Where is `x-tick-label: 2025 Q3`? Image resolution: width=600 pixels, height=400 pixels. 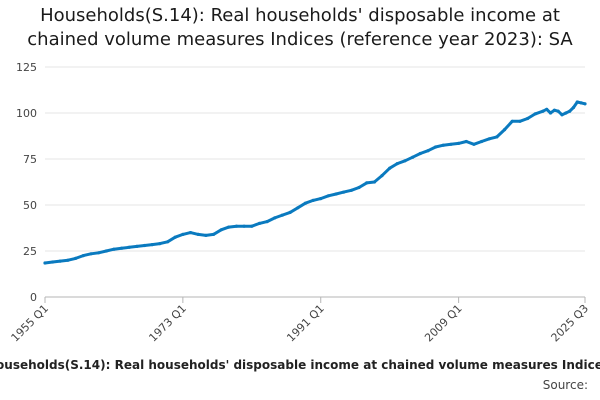
x-tick-label: 2025 Q3 is located at coordinates (570, 323).